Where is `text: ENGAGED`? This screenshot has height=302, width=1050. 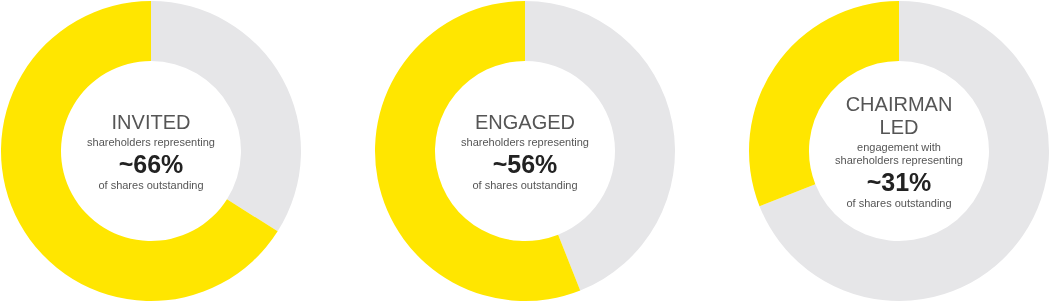
text: ENGAGED is located at coordinates (525, 122).